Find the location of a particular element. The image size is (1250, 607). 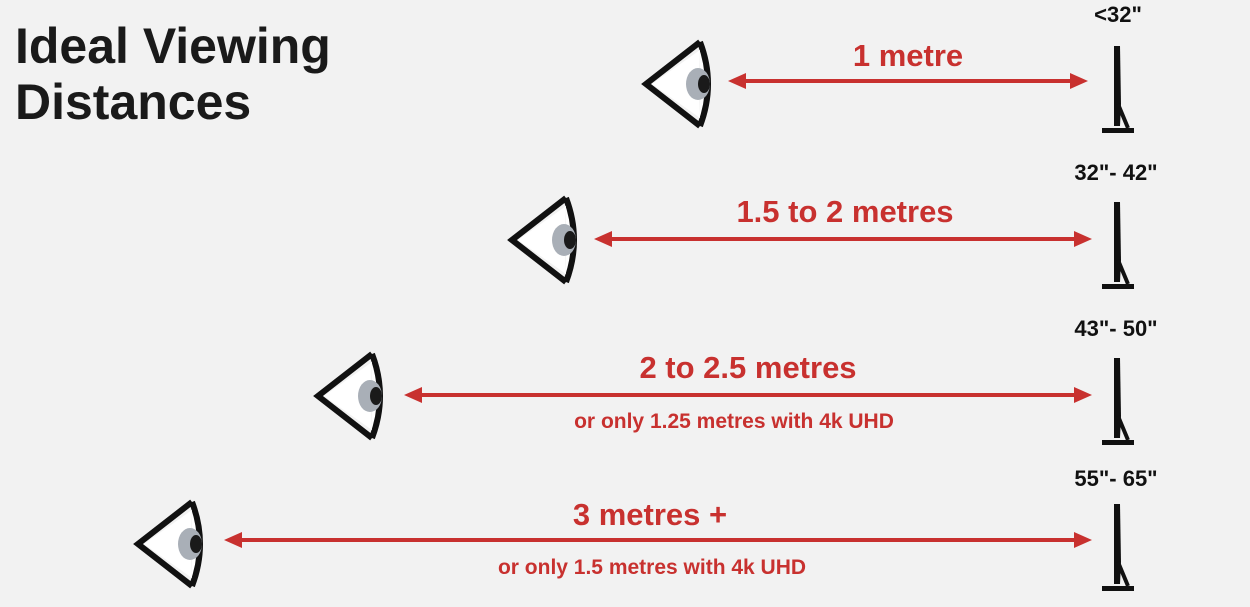

tv-size-label: 43"- 50" is located at coordinates (1115, 329).